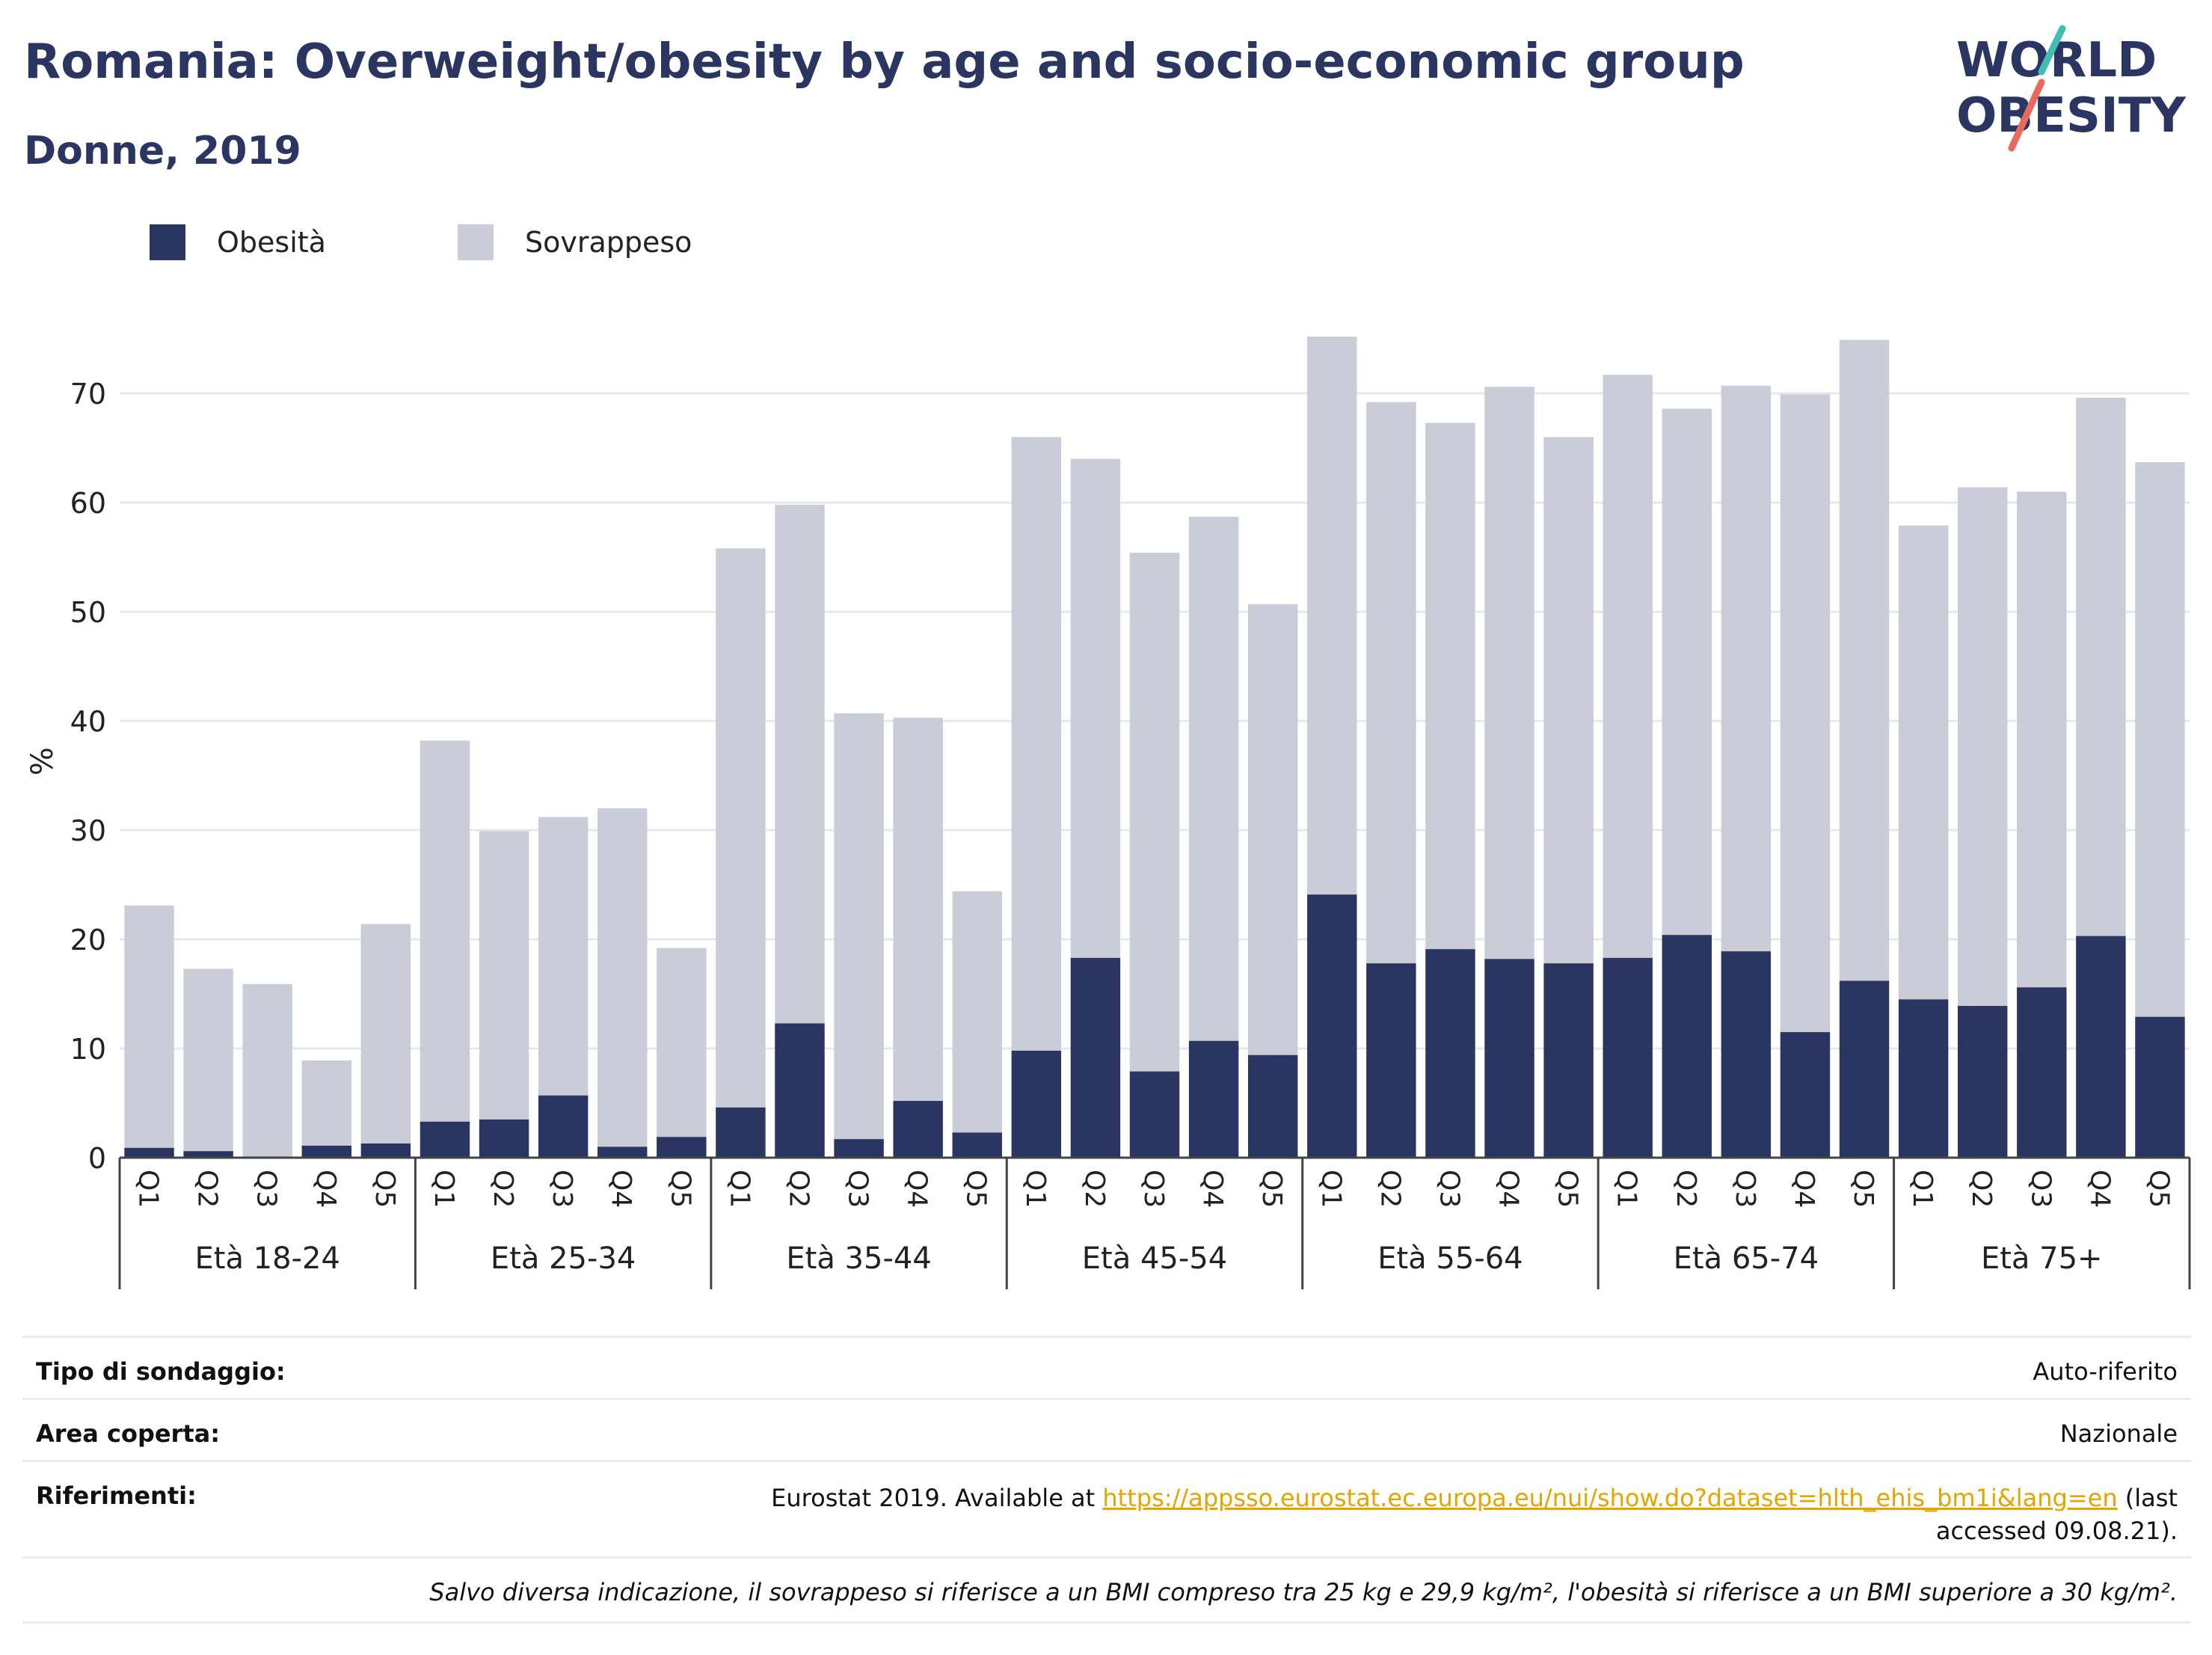 This screenshot has width=2212, height=1655. I want to click on y-tick-label: 0, so click(97, 1158).